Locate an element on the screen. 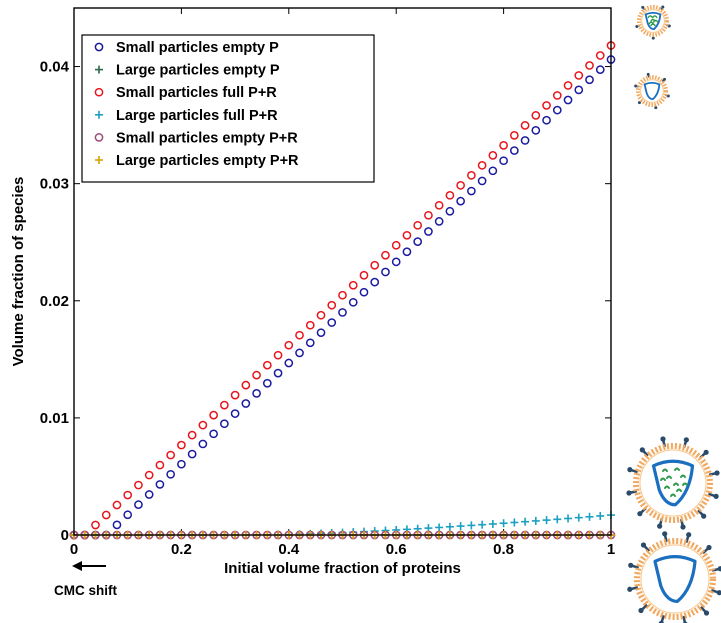 The height and width of the screenshot is (623, 721). x-tick-label: 0.2 is located at coordinates (181, 549).